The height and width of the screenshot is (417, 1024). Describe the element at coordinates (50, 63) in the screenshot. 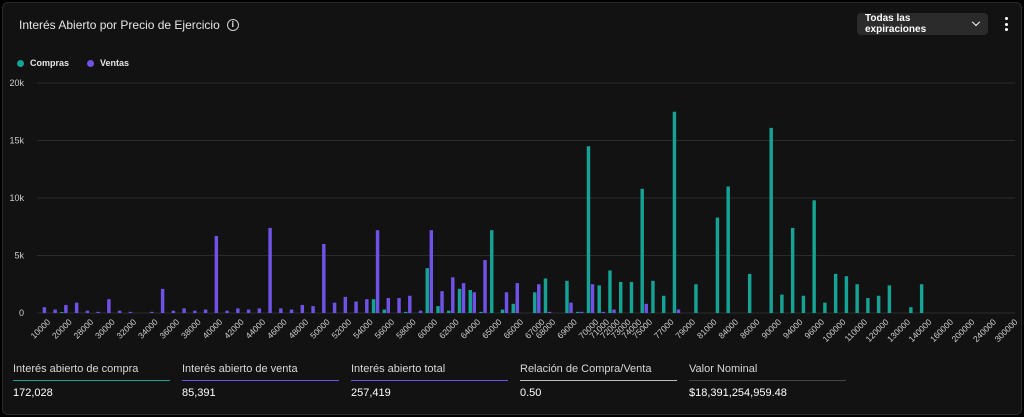

I see `legend-label-calls: Compras` at that location.